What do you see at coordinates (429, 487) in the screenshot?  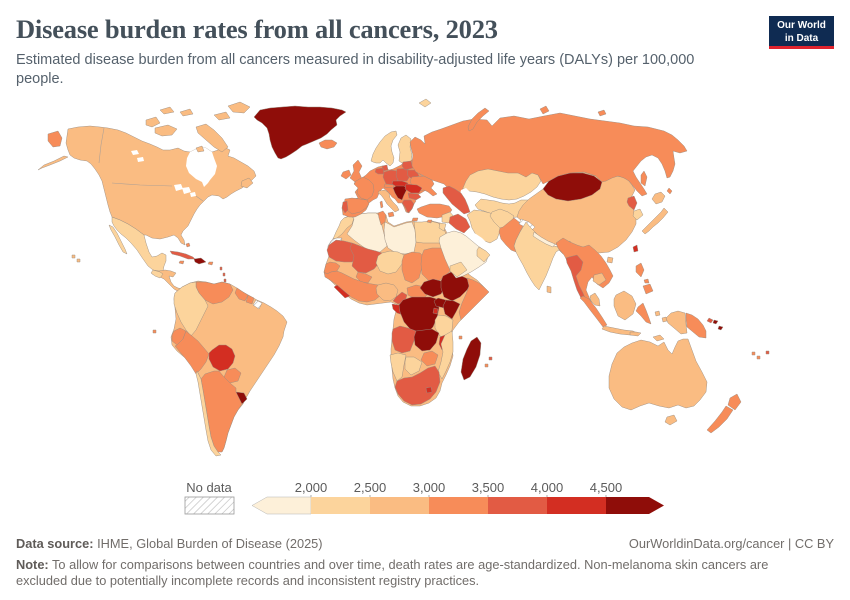 I see `svg-text: 3,000` at bounding box center [429, 487].